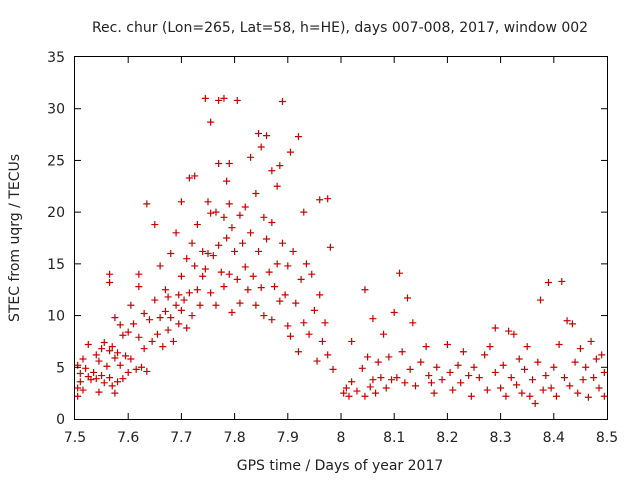  I want to click on x-axis-label: GPS time / Days of year 2017, so click(340, 466).